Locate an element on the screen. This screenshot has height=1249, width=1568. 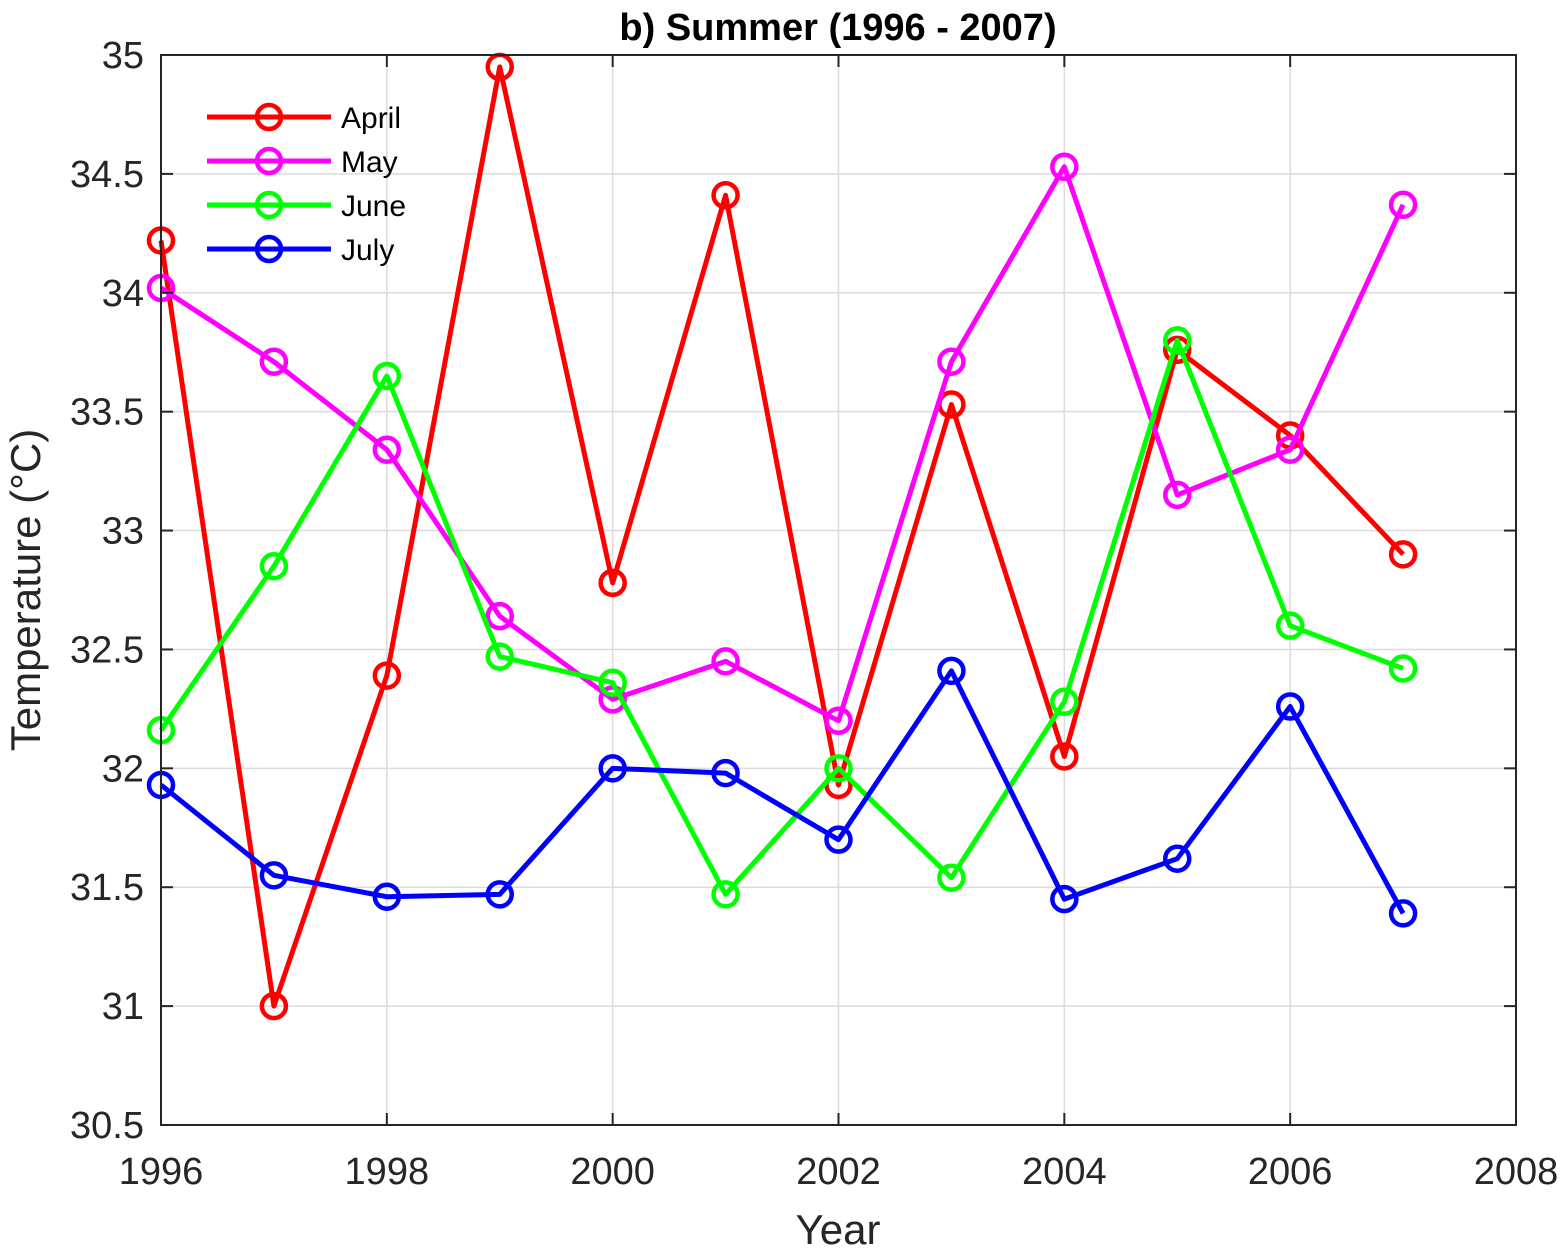
data-point-july-2007 is located at coordinates (1403, 913).